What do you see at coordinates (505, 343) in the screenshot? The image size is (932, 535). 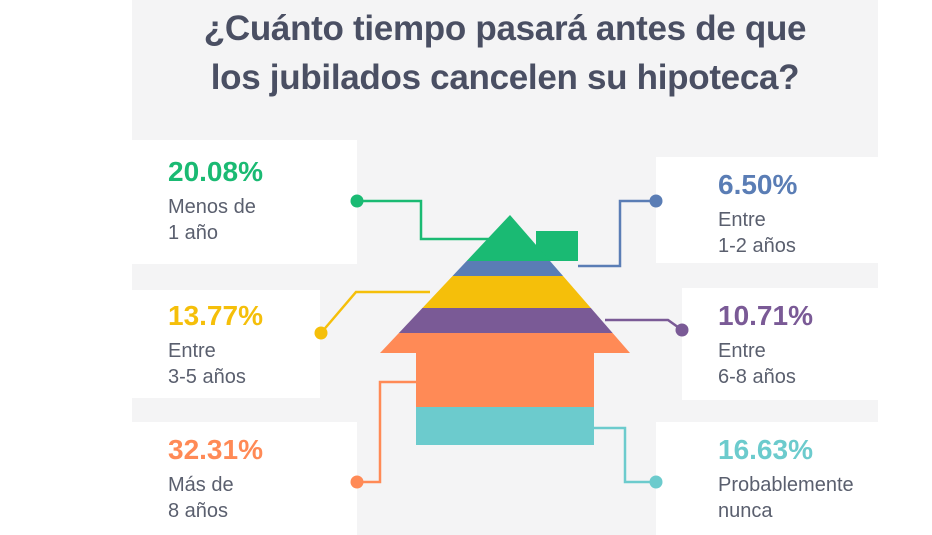 I see `band-mas-8-anos-roof` at bounding box center [505, 343].